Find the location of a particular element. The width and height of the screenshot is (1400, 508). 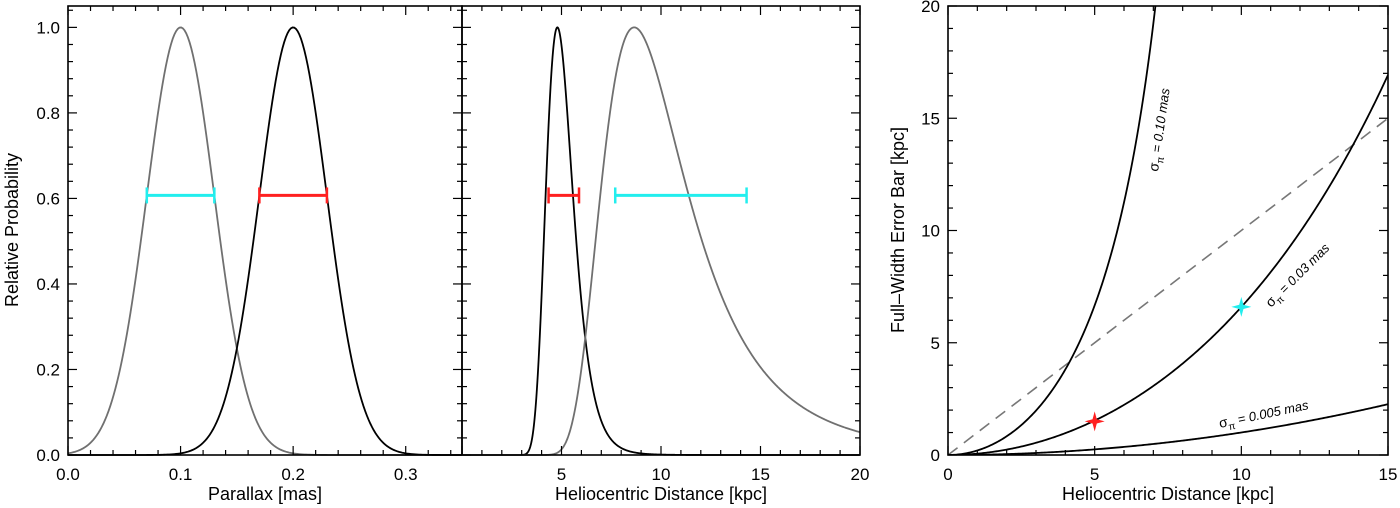

error-bar-y-tick-label: 15 is located at coordinates (930, 118).